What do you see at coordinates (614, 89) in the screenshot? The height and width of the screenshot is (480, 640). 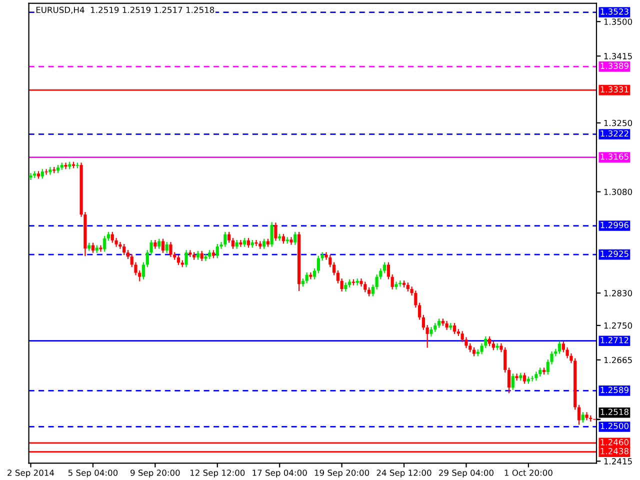 I see `ref-line-label: 1.3331` at bounding box center [614, 89].